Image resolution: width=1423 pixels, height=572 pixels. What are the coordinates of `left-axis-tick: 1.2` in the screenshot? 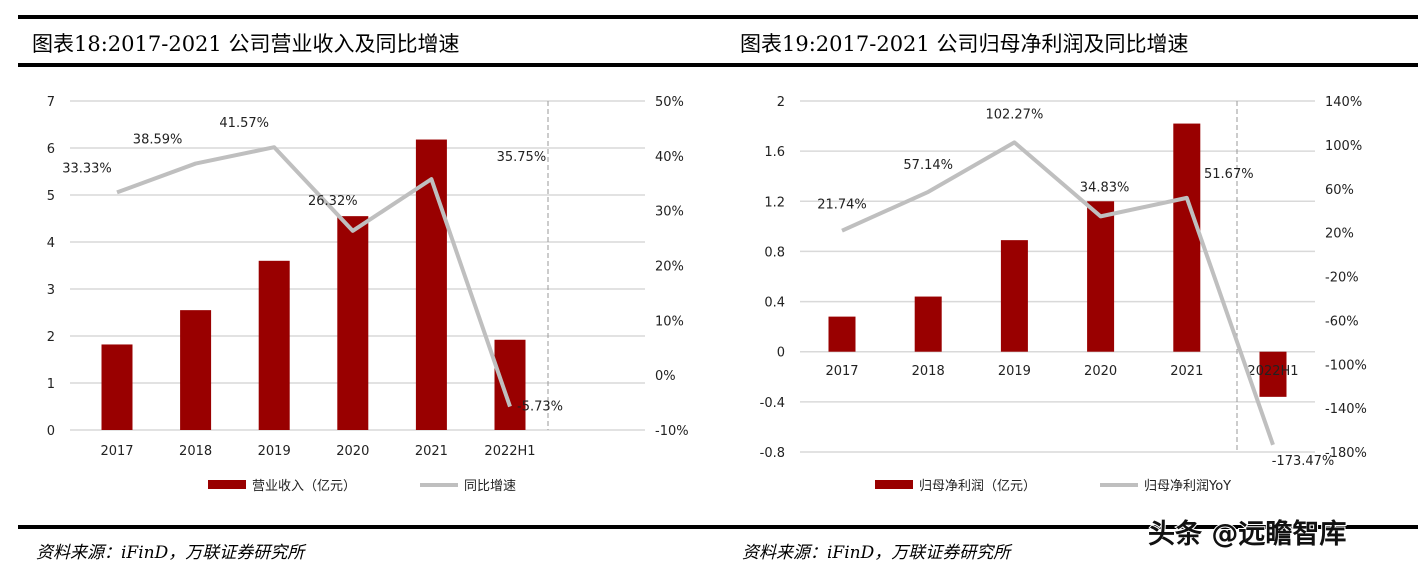 It's located at (774, 202).